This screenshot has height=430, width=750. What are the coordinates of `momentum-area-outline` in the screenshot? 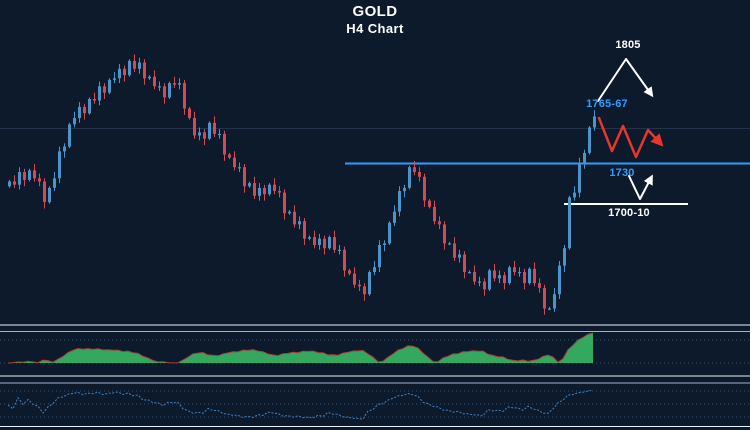 It's located at (300, 348).